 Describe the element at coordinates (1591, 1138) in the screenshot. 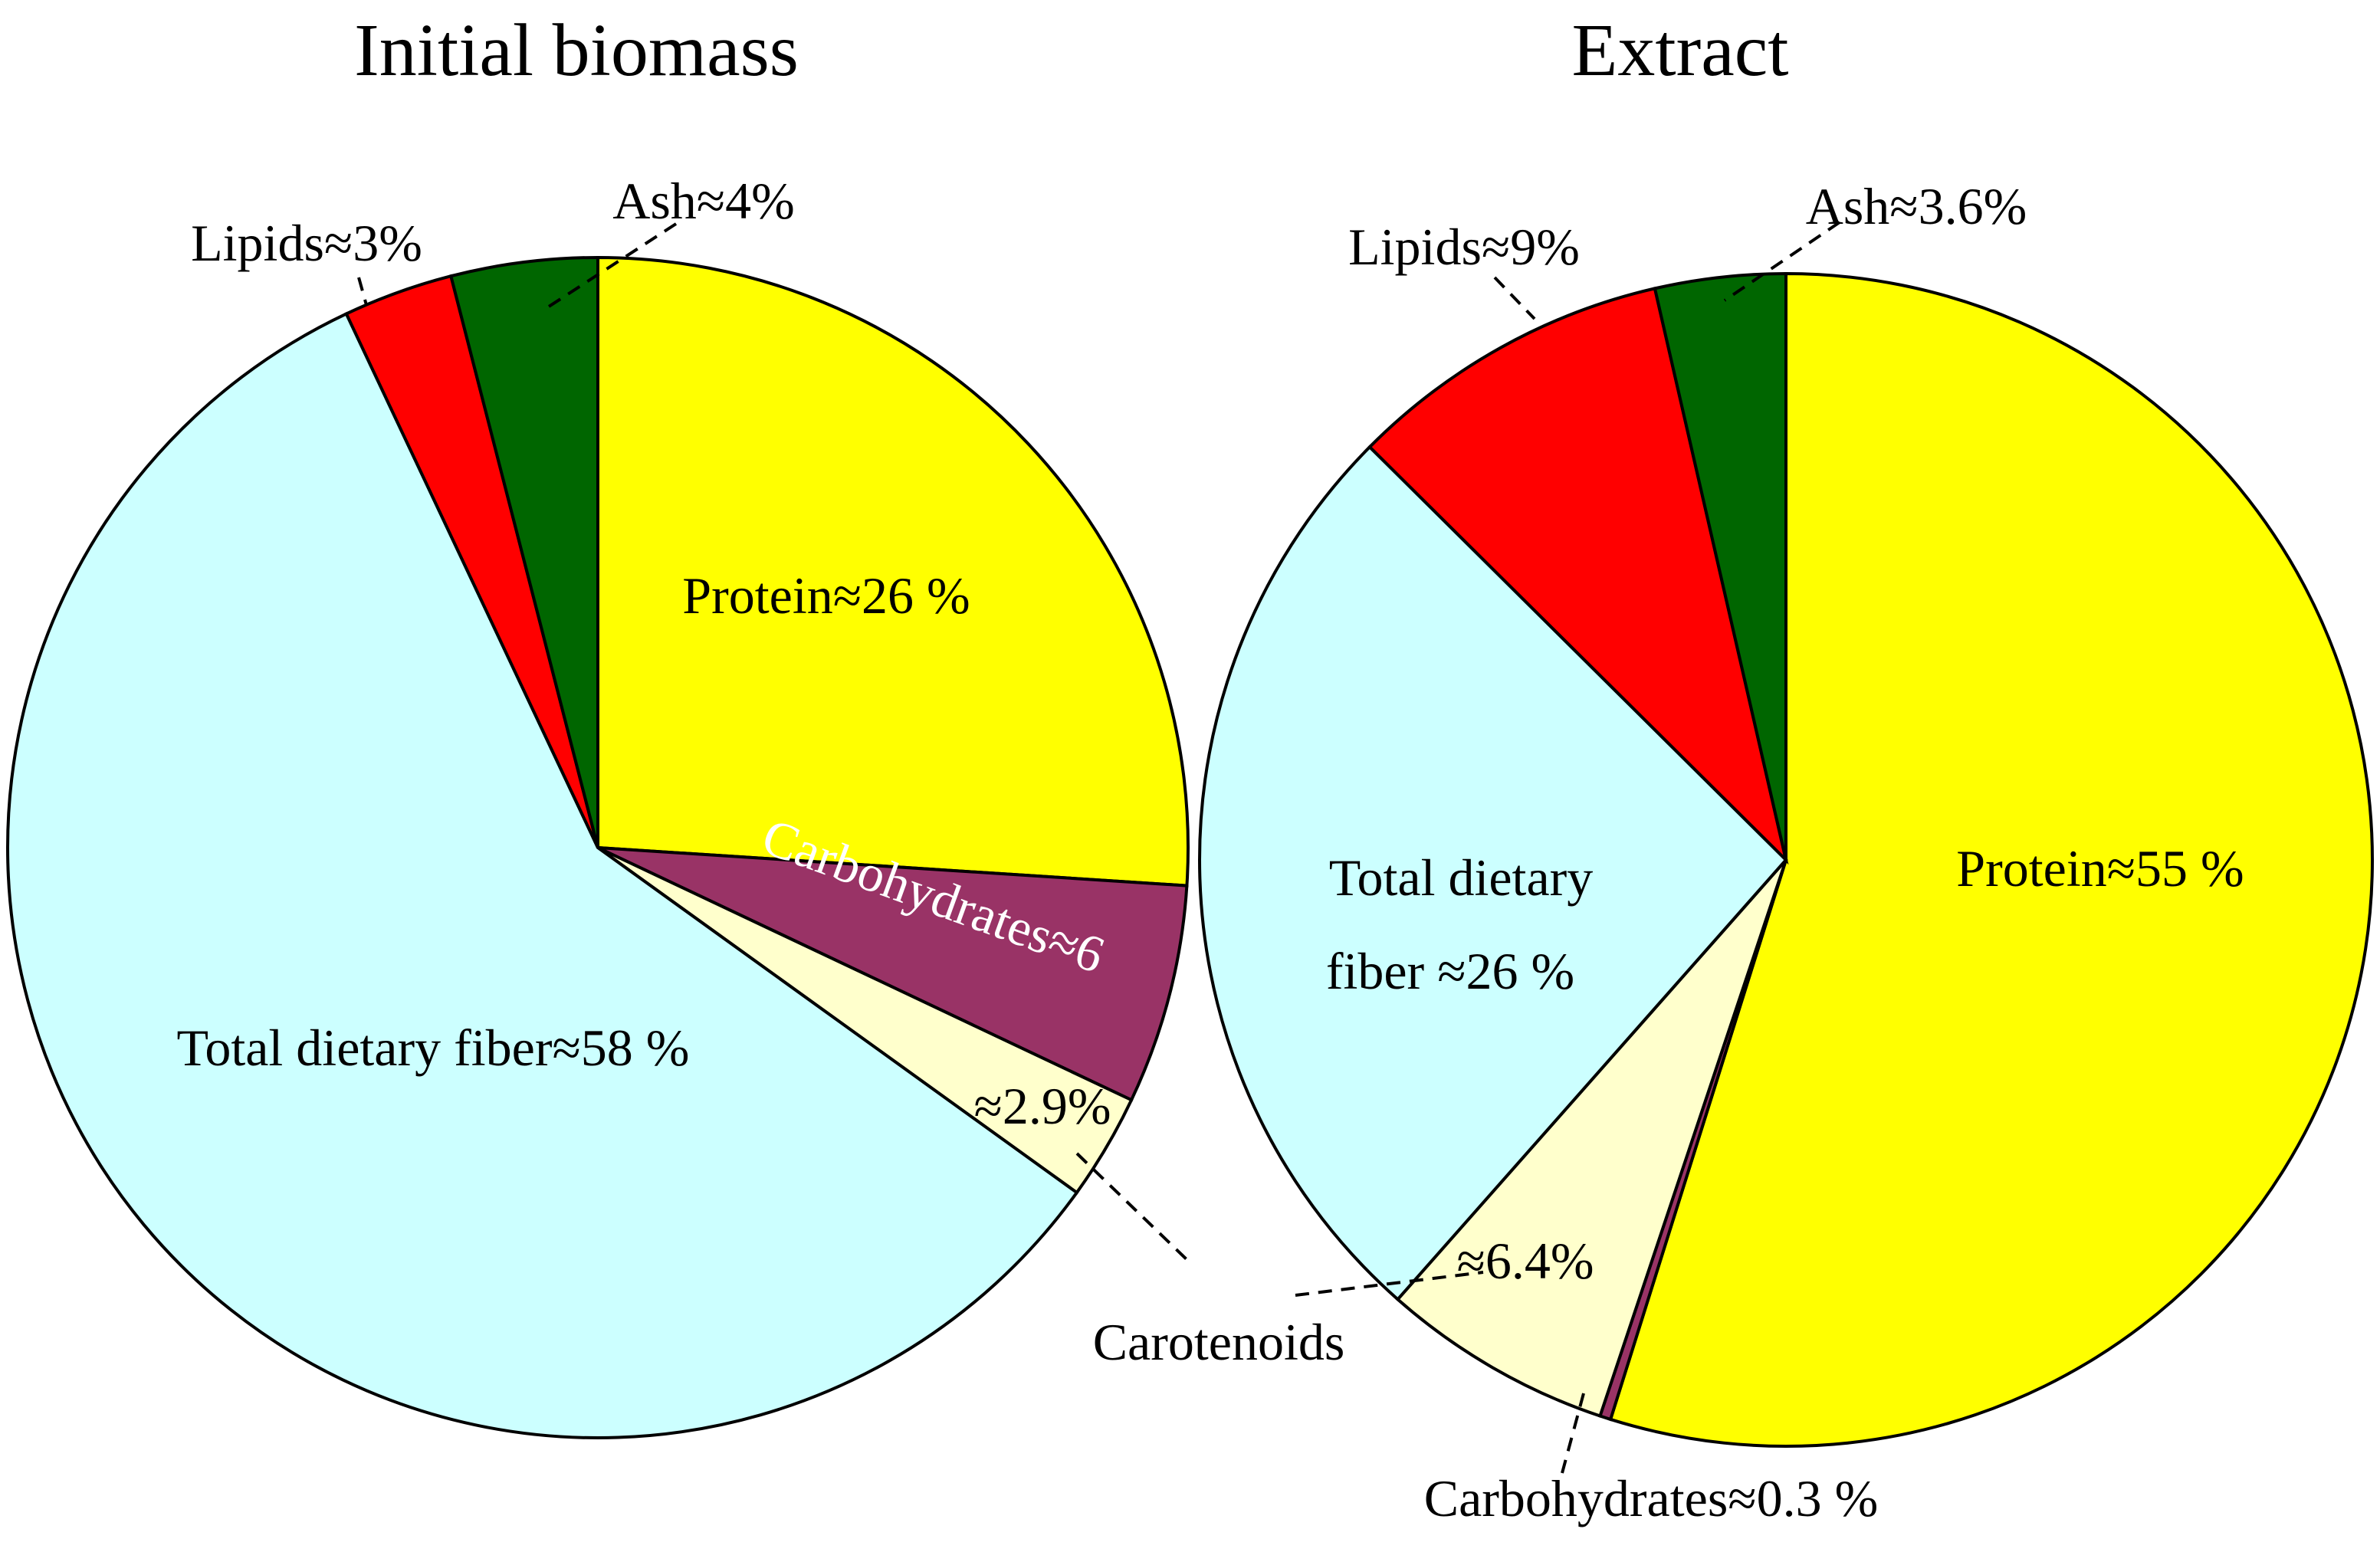

I see `pie2-slice-carotenoids` at that location.